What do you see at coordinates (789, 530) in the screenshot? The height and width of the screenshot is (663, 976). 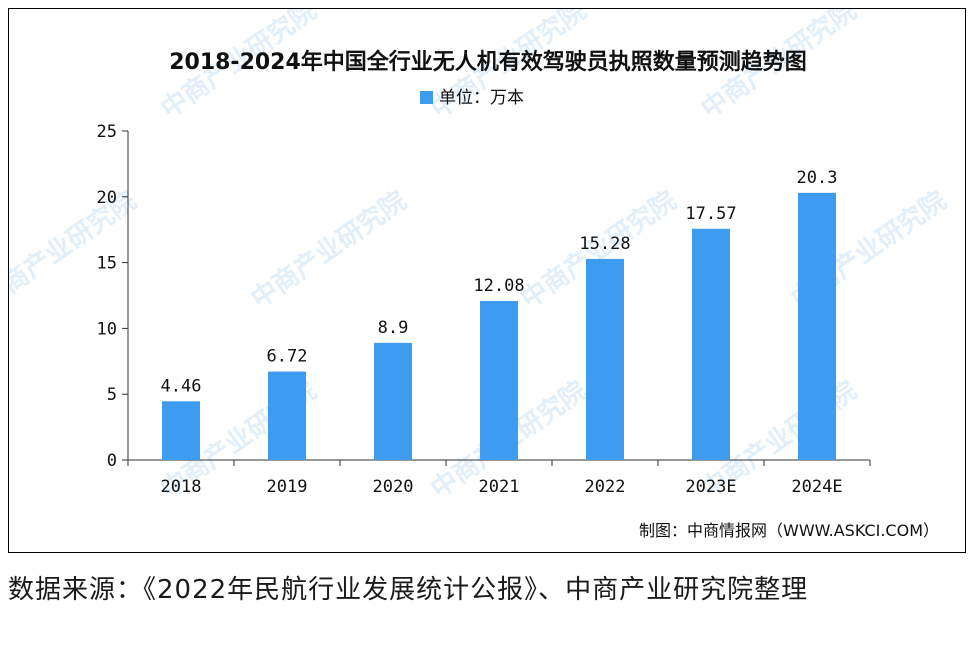 I see `chart-credit: 制图：中商情报网（WWW.ASKCI.COM）` at bounding box center [789, 530].